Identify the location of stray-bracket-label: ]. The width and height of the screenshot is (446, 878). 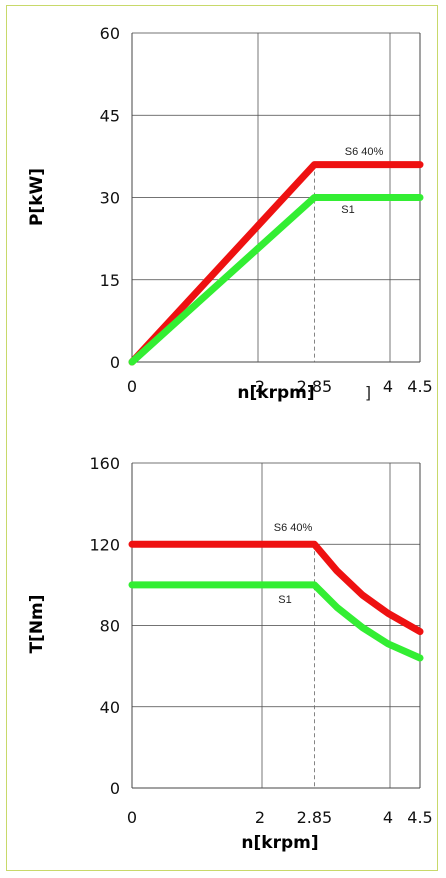
(368, 392).